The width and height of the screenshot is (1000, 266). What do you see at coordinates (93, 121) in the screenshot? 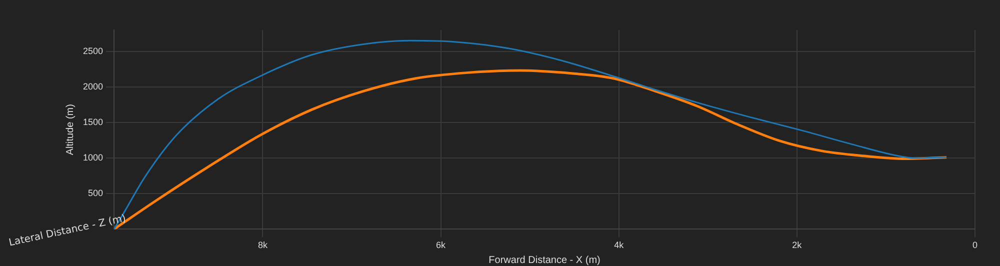
I see `y-tick-label: 1500` at bounding box center [93, 121].